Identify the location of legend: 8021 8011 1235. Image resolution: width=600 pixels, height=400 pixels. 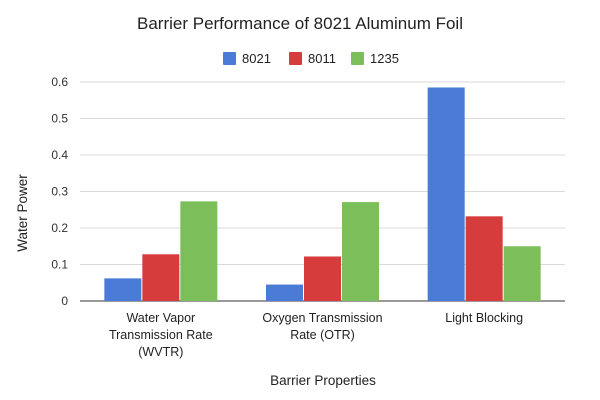
(311, 58).